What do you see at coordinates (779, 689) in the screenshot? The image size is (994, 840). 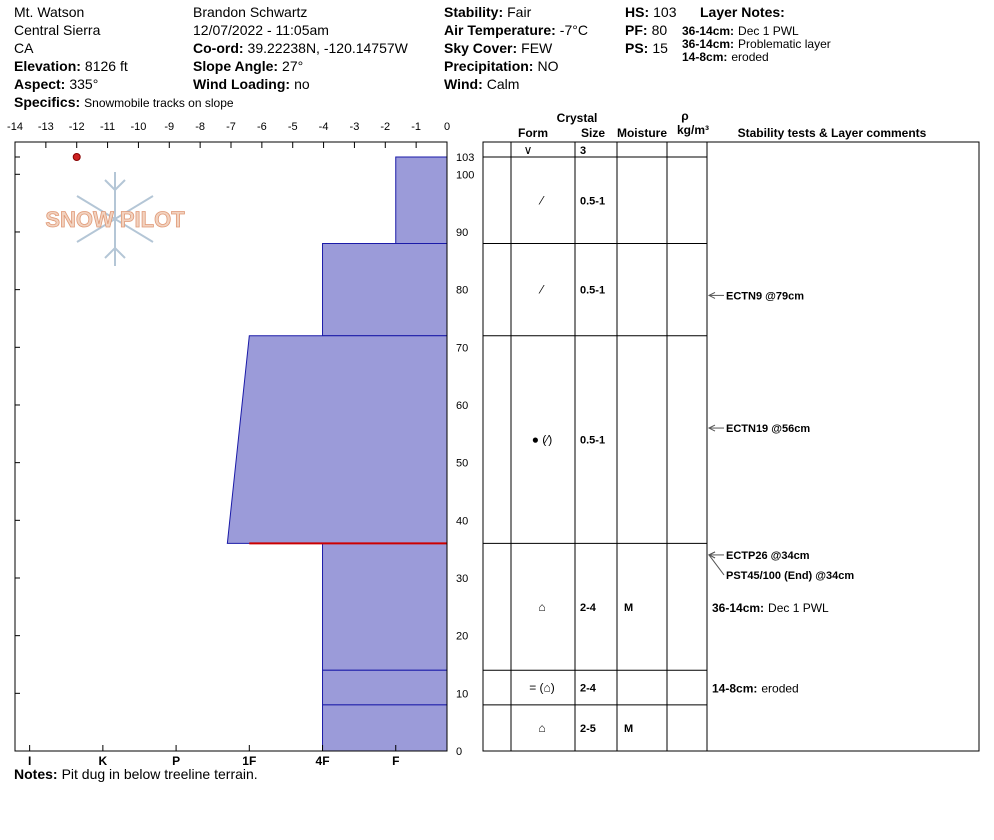 I see `layer-comment-text: eroded` at bounding box center [779, 689].